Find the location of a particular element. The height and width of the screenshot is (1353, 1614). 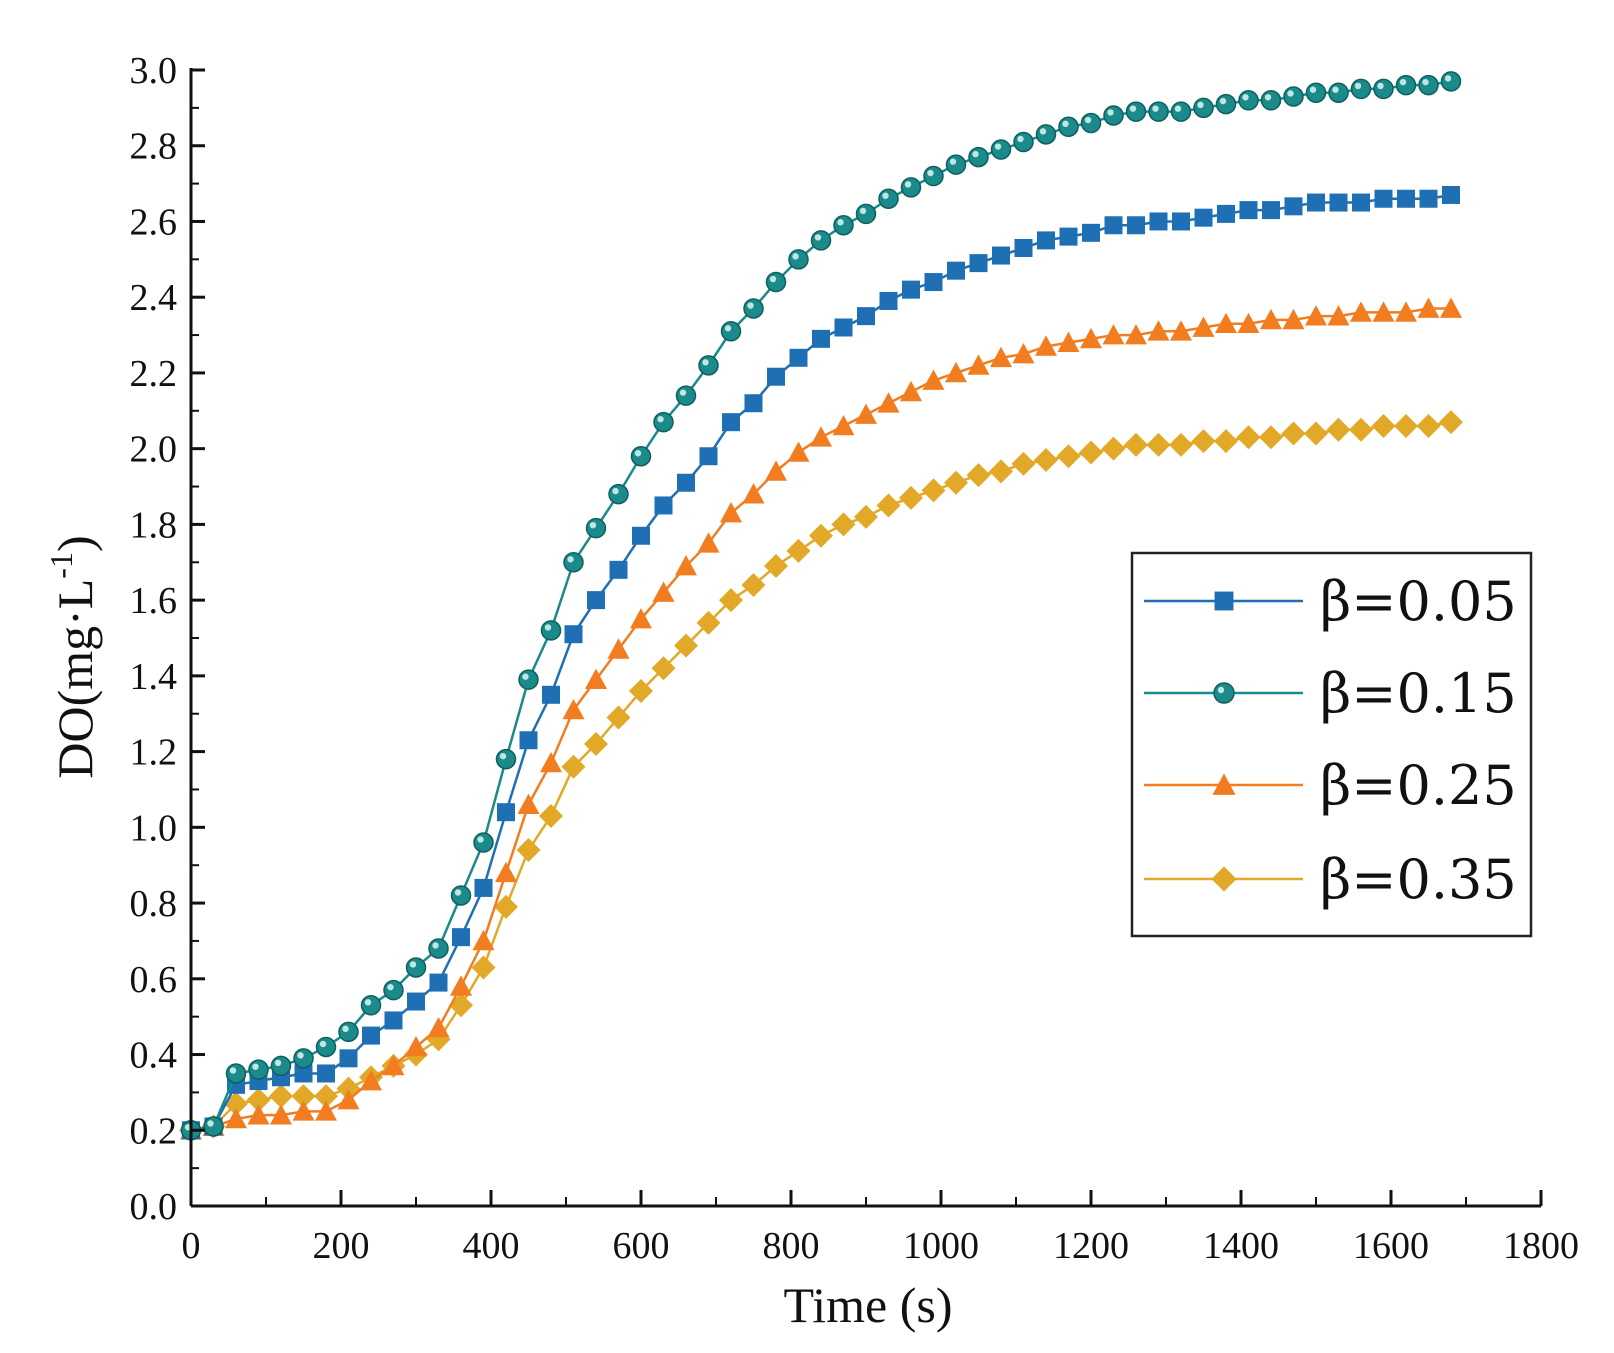

y-tick-label: 1.8 is located at coordinates (154, 525).